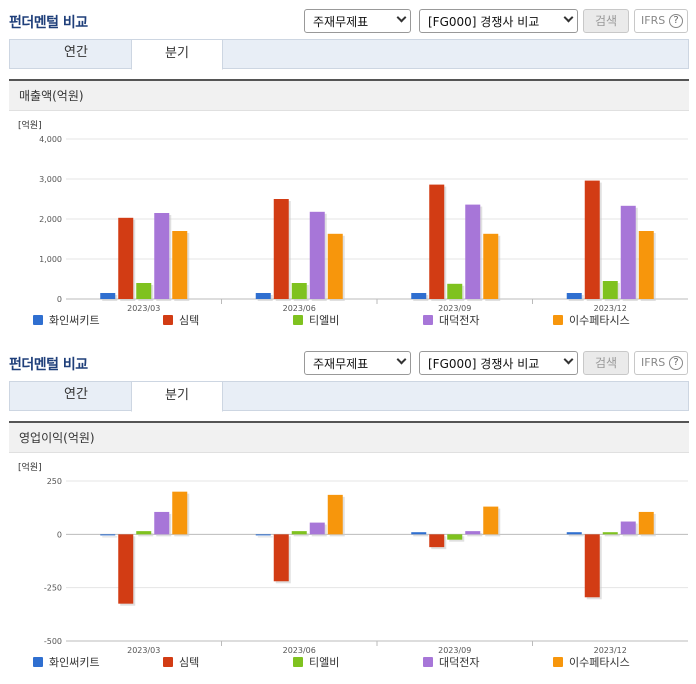  I want to click on y-tick-label: 250, so click(54, 481).